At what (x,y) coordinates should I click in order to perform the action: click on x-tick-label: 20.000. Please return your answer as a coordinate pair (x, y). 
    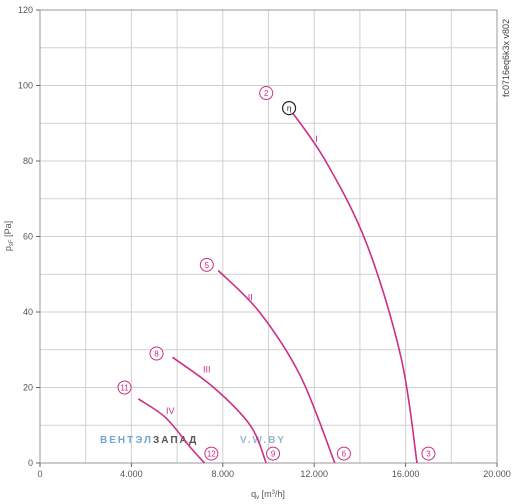
    Looking at the image, I should click on (497, 474).